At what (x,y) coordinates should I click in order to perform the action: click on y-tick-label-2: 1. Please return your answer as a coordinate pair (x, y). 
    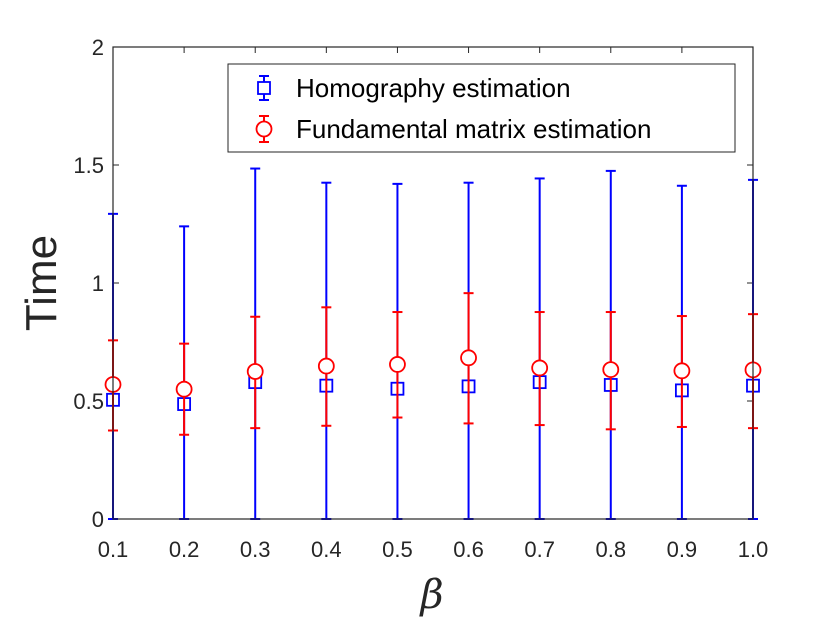
    Looking at the image, I should click on (98, 283).